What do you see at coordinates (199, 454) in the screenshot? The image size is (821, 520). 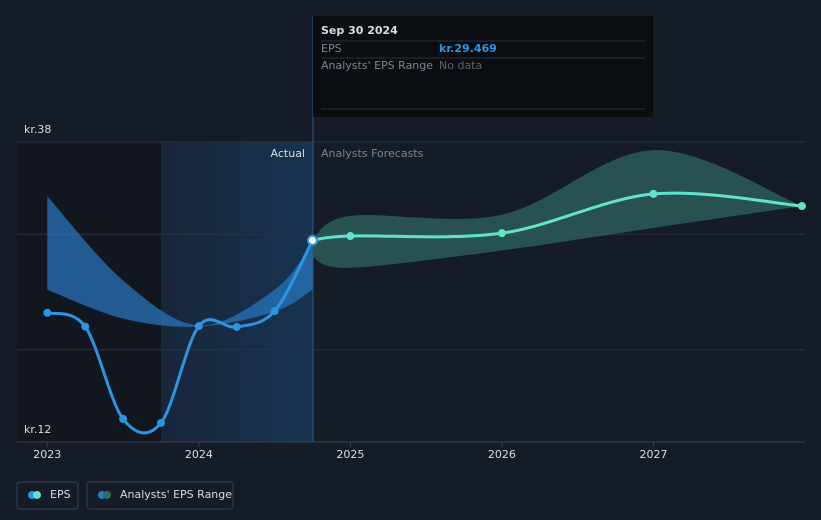 I see `x-tick-label: 2024` at bounding box center [199, 454].